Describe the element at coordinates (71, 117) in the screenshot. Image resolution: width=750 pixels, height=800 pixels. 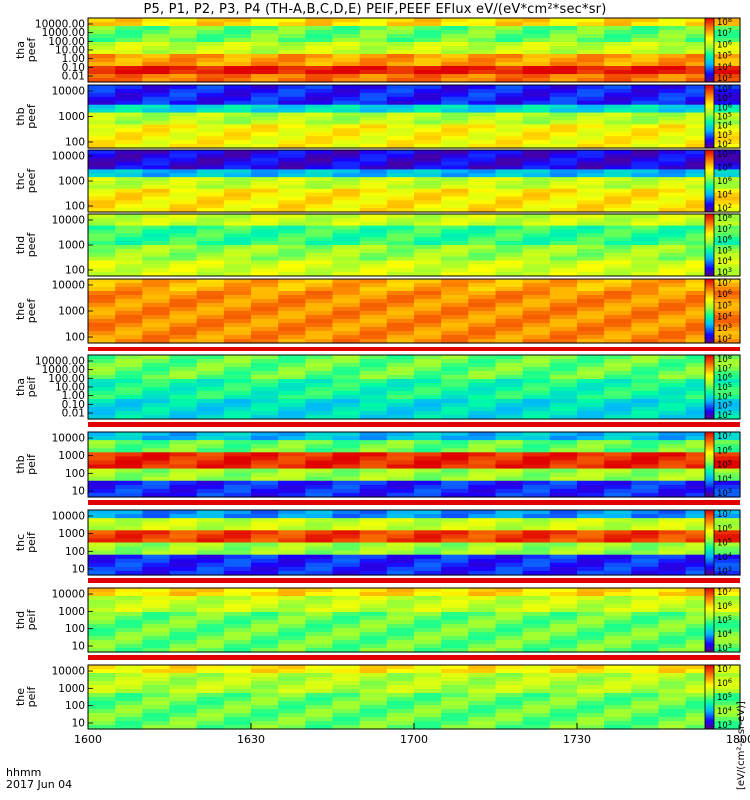
I see `y-tick-label: 1000` at that location.